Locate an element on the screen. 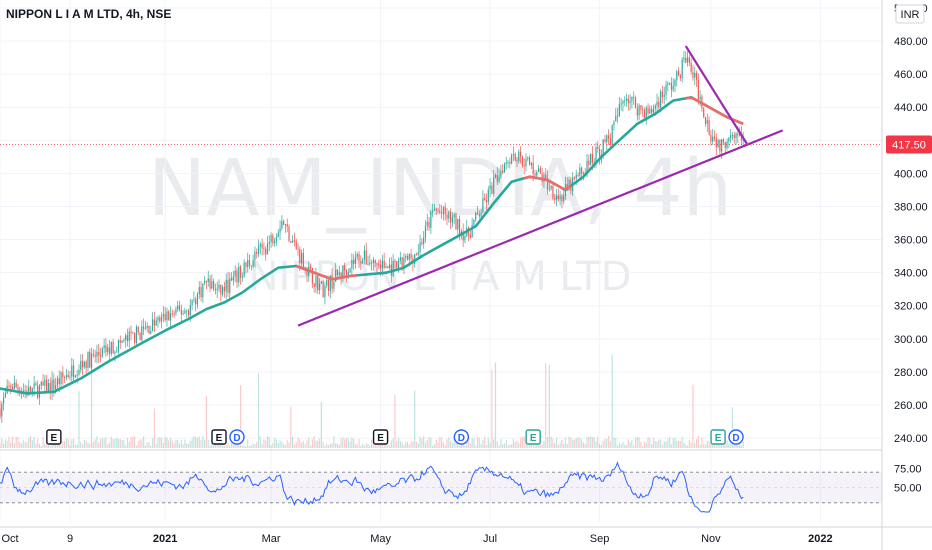  watermark-name: NIPPON L I A M LTD is located at coordinates (440, 277).